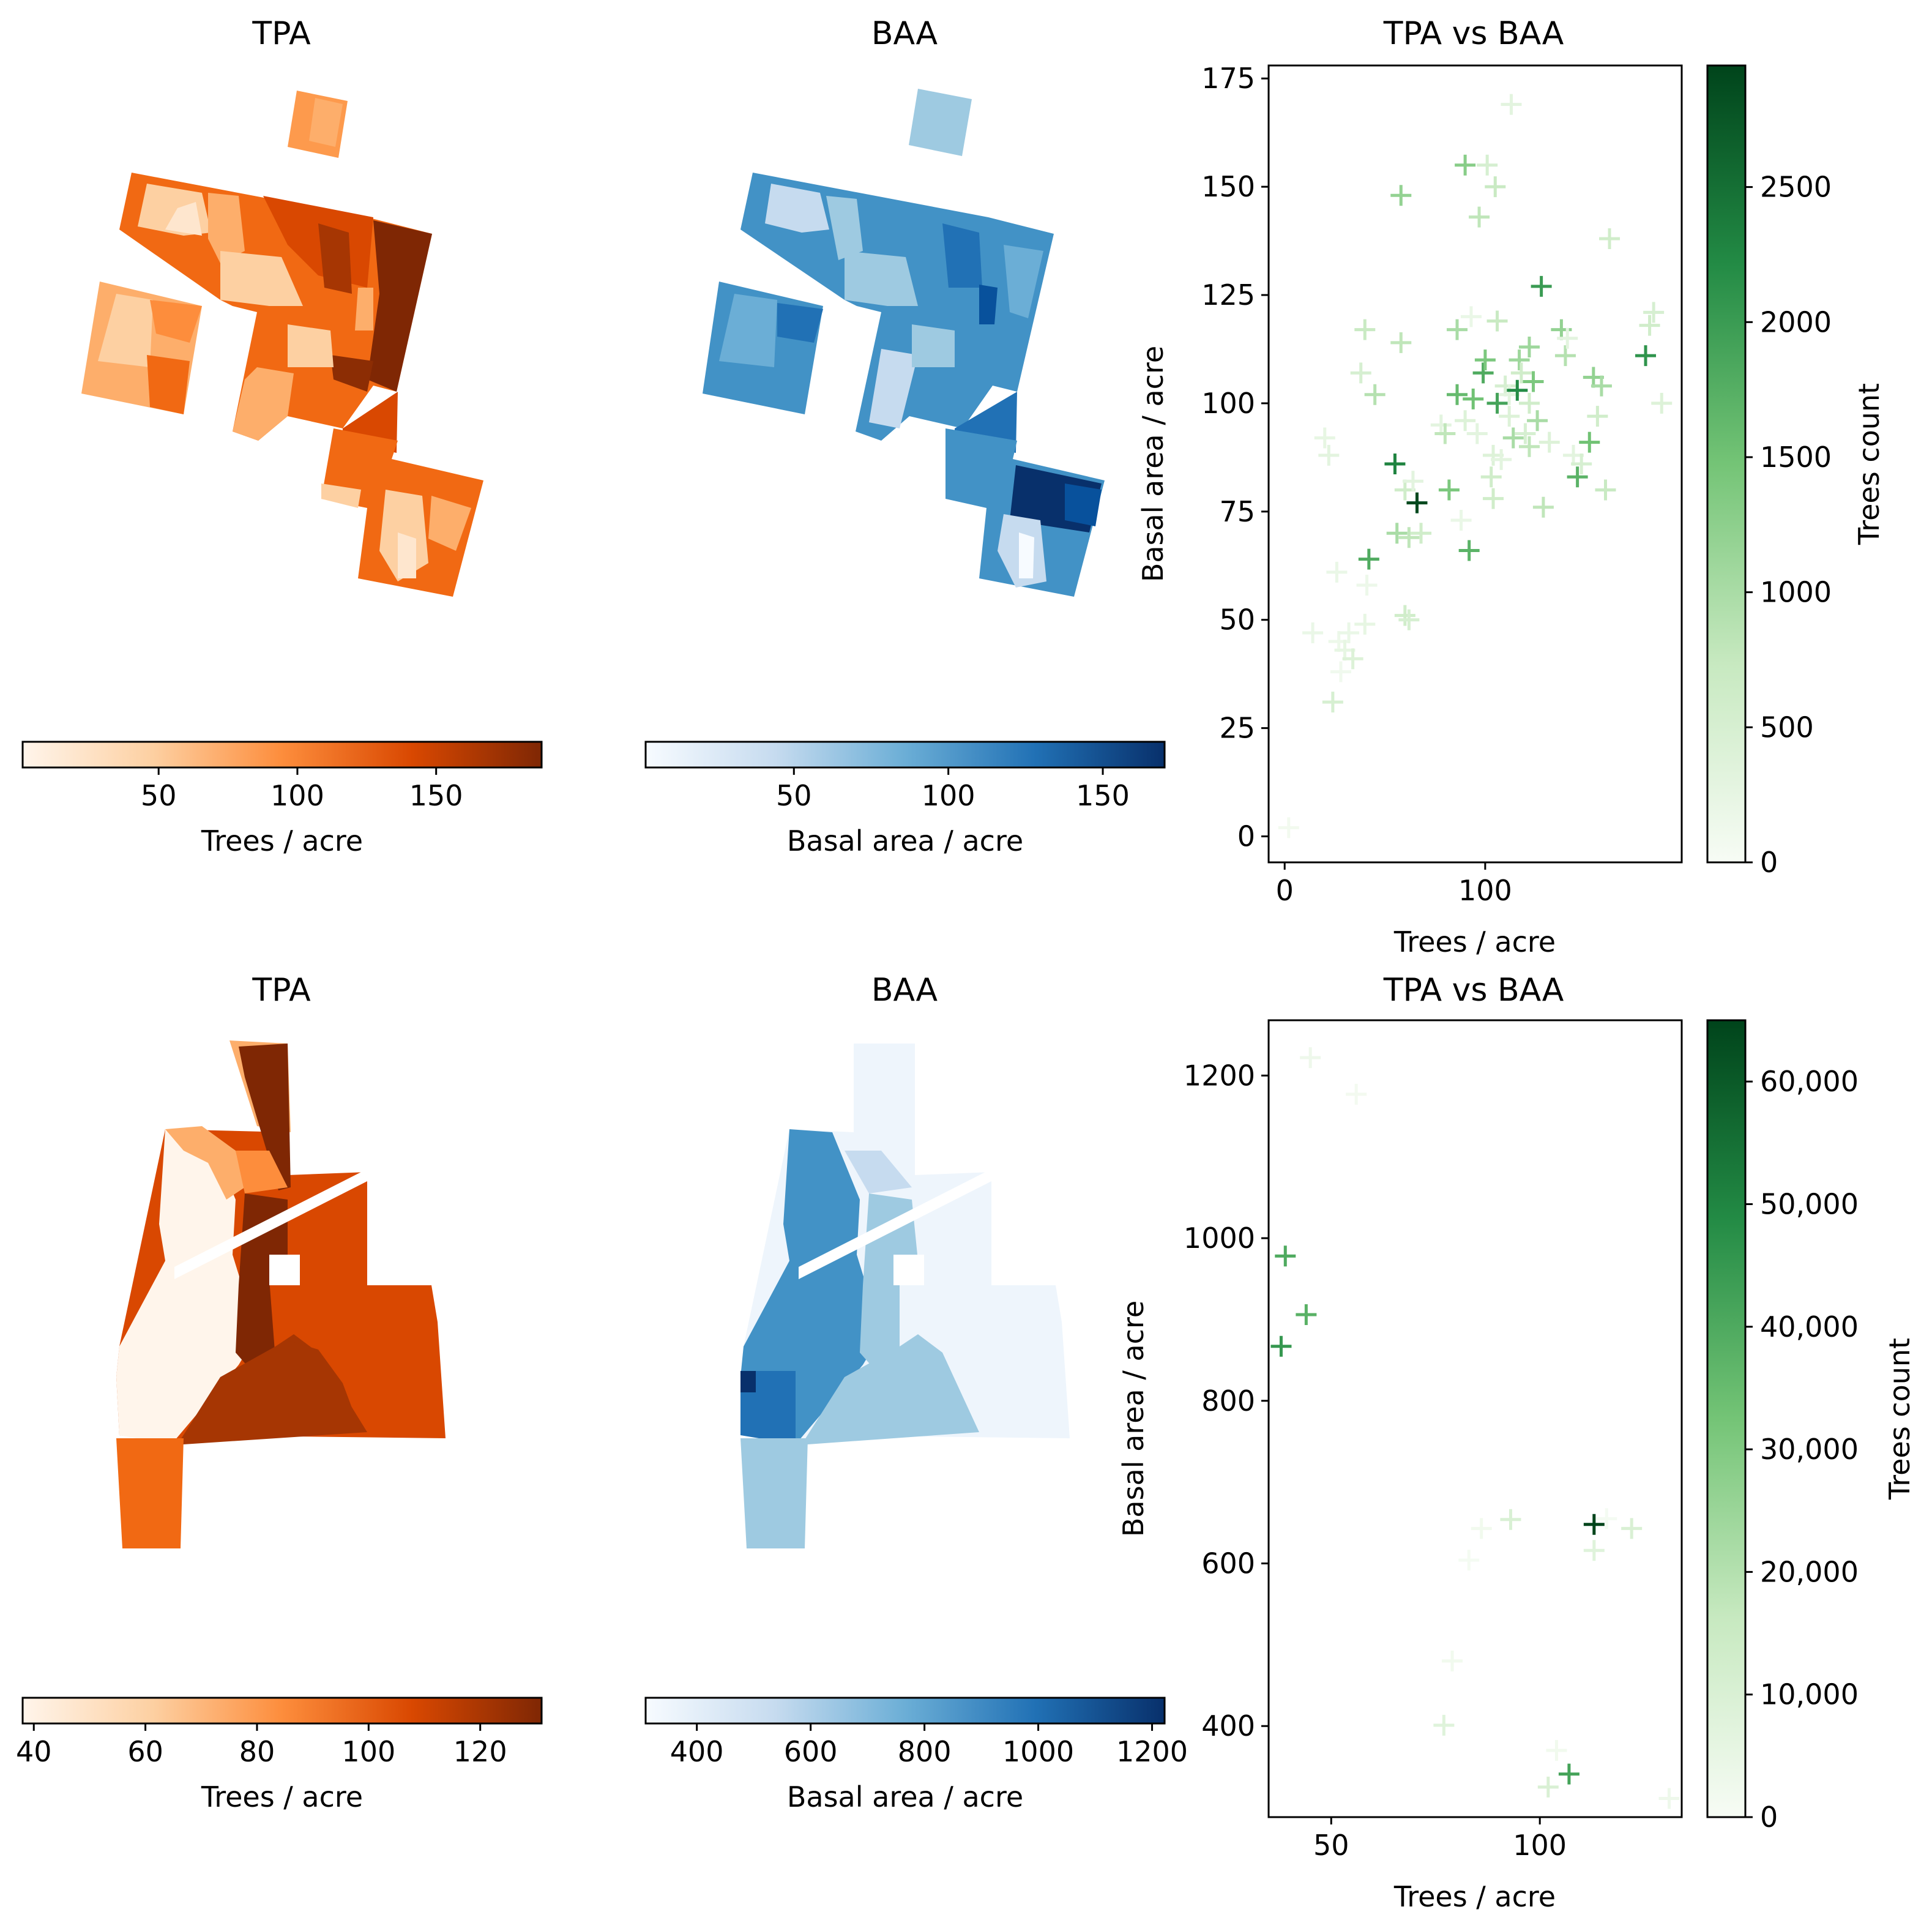 The image size is (1932, 1923). What do you see at coordinates (1228, 1400) in the screenshot?
I see `y-tick-label: 800` at bounding box center [1228, 1400].